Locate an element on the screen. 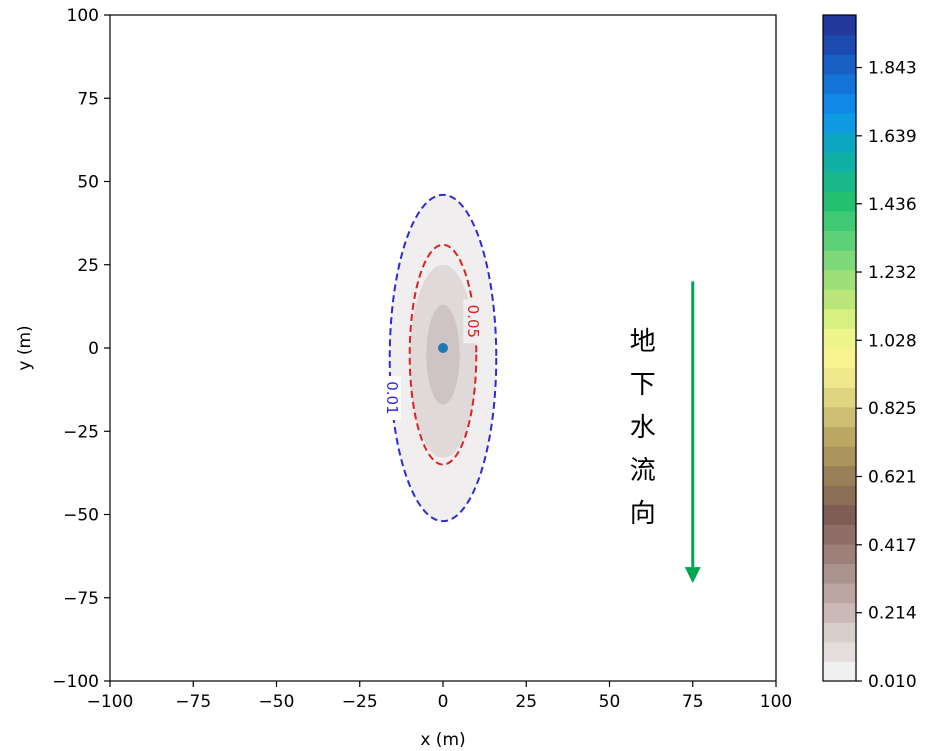 The width and height of the screenshot is (941, 751). contour-labels: 0.01 0.05 is located at coordinates (432, 359).